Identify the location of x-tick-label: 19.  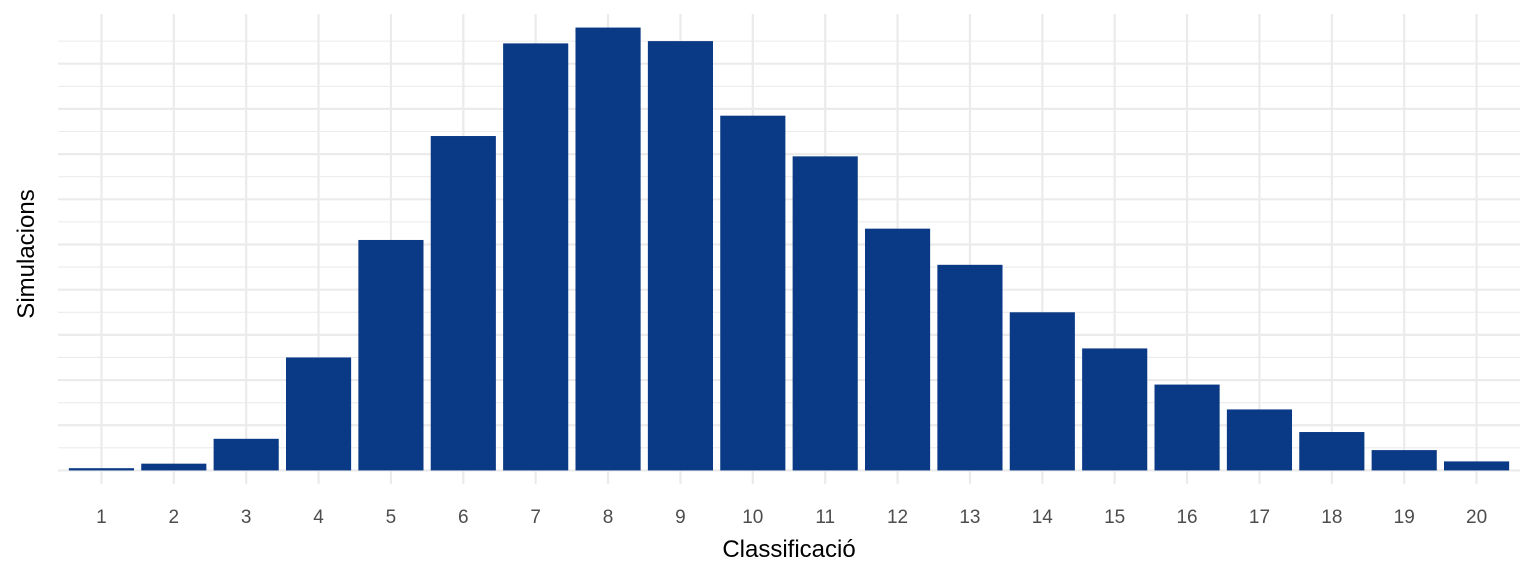
(1404, 517).